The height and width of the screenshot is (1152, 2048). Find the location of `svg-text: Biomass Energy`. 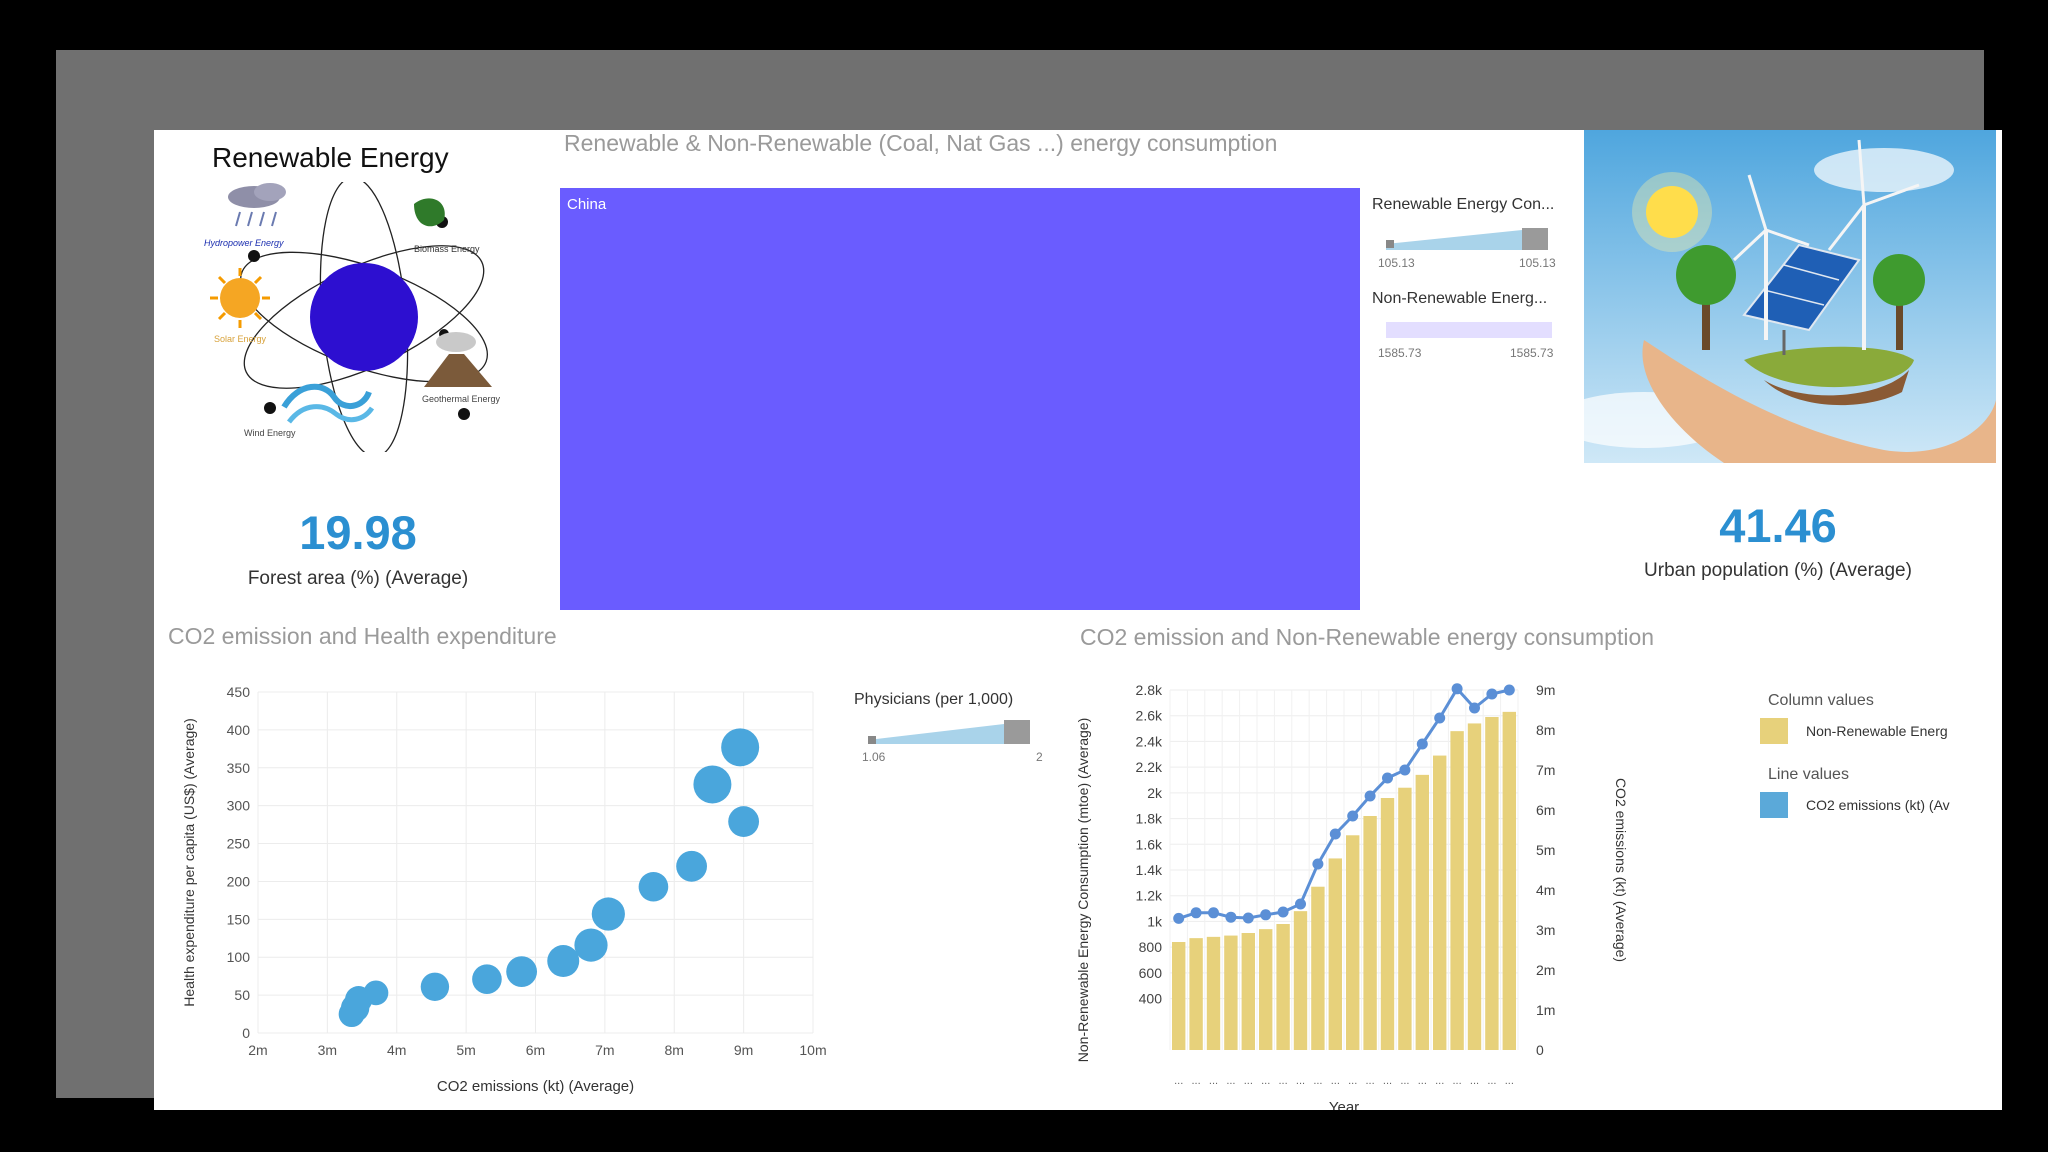

svg-text: Biomass Energy is located at coordinates (447, 249).